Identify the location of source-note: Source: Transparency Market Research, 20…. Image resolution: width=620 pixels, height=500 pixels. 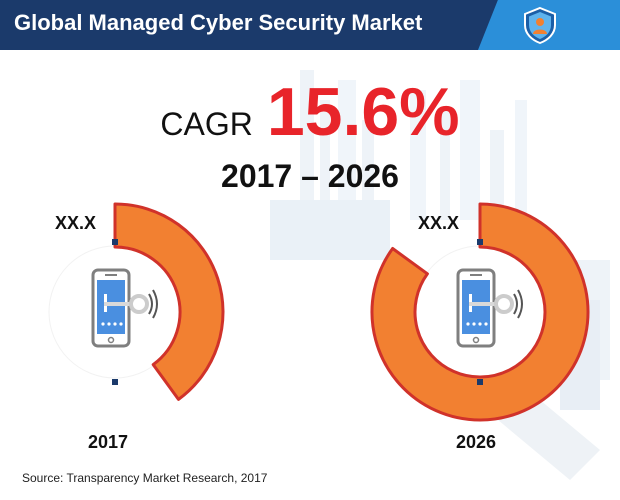
(145, 478).